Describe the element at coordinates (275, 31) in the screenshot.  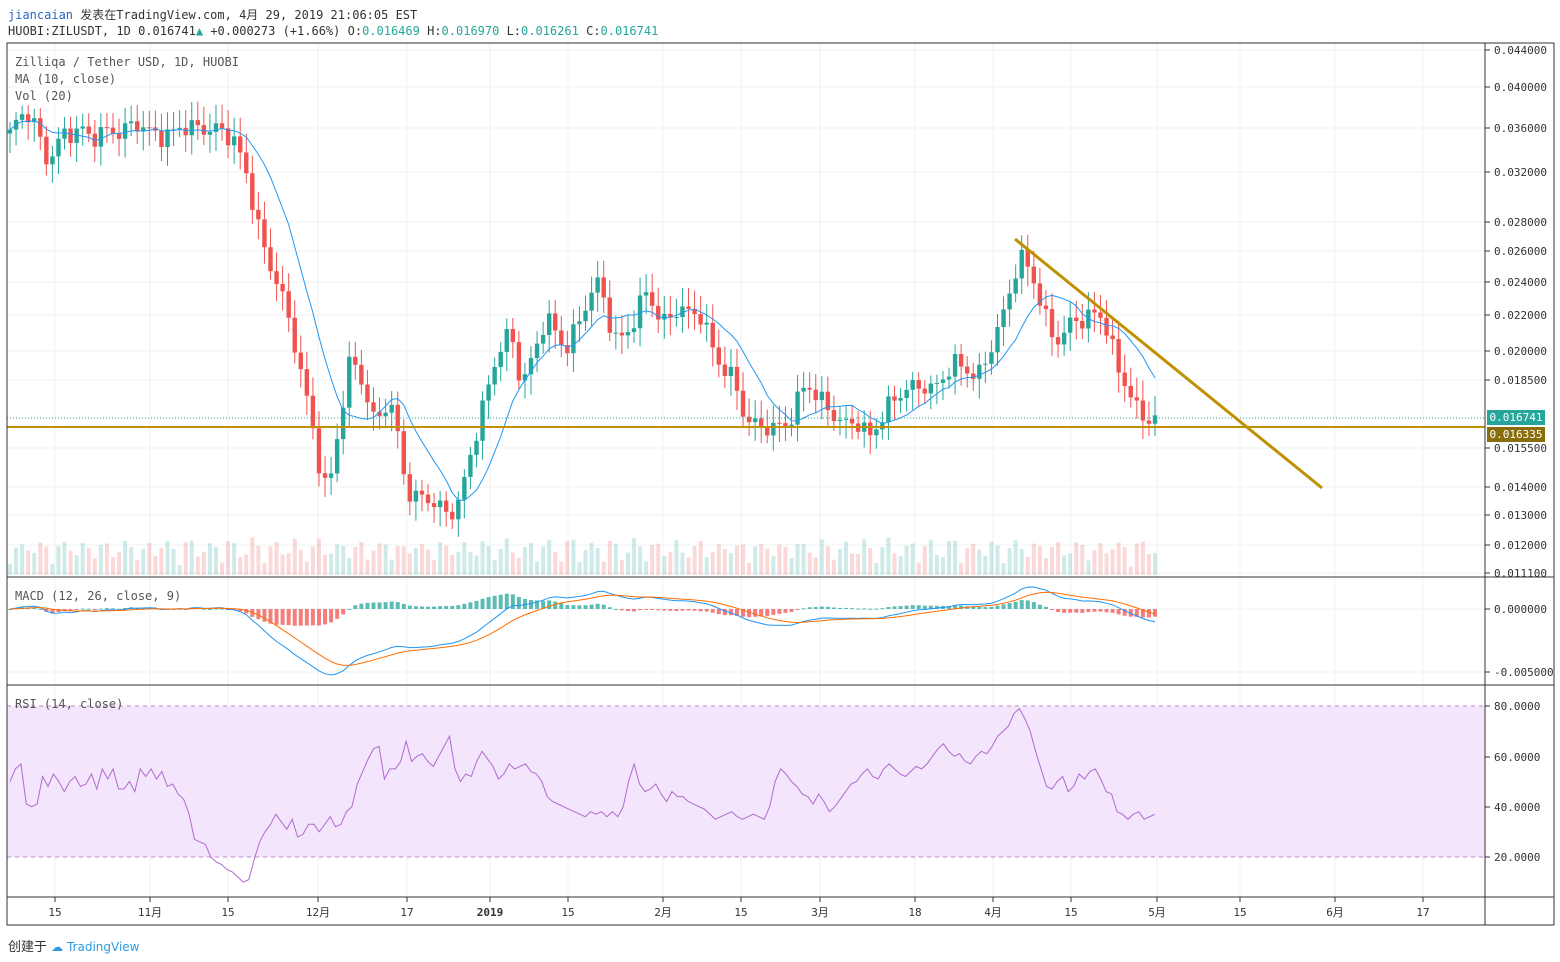
I see `change-value: +0.000273 (+1.66%)` at that location.